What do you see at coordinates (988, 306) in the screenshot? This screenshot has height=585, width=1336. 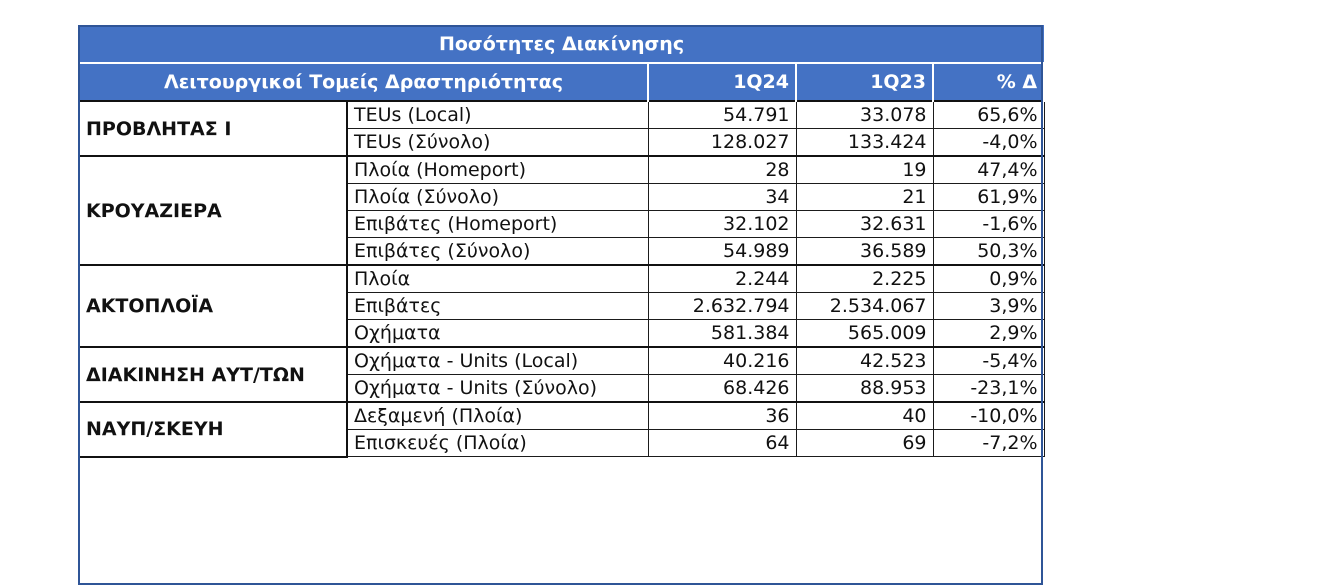 I see `delta-cell: 3,9%` at bounding box center [988, 306].